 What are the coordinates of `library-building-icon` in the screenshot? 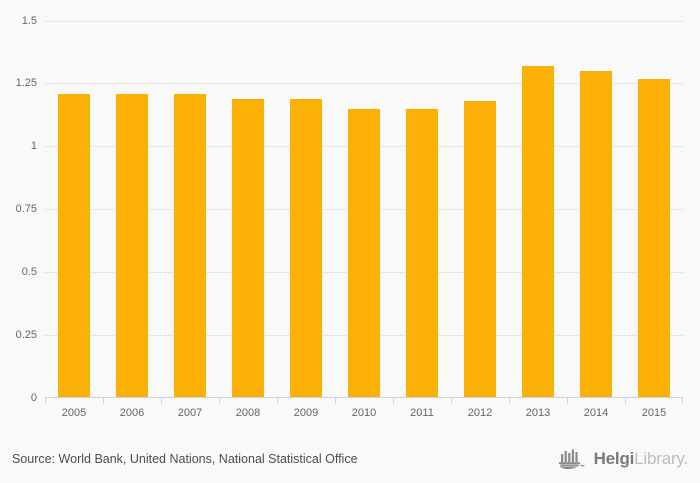 It's located at (571, 459).